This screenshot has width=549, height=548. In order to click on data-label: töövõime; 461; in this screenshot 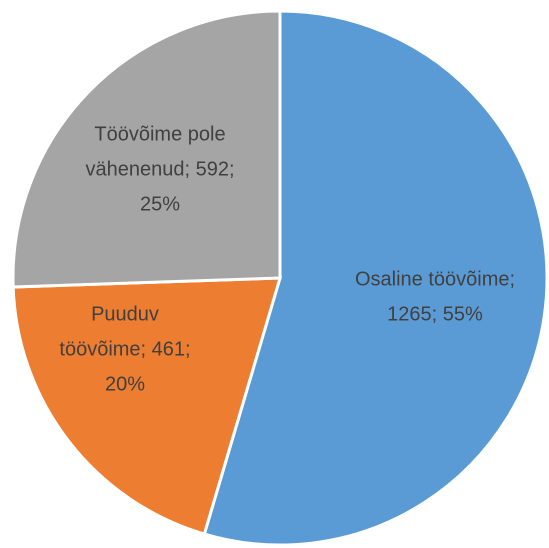, I will do `click(124, 349)`.